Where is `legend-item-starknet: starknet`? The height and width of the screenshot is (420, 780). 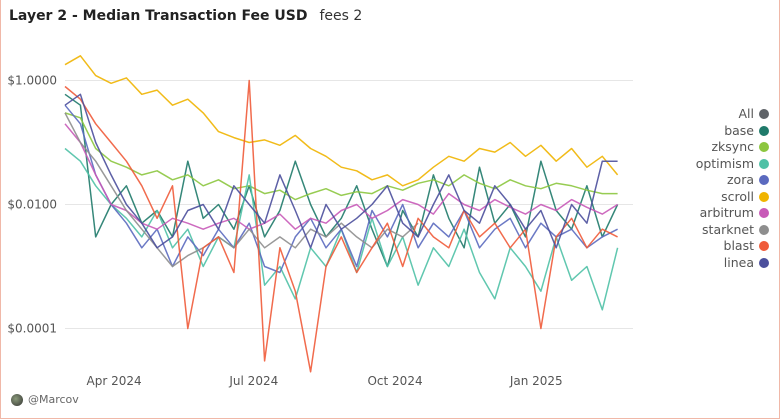 legend-item-starknet: starknet is located at coordinates (732, 230).